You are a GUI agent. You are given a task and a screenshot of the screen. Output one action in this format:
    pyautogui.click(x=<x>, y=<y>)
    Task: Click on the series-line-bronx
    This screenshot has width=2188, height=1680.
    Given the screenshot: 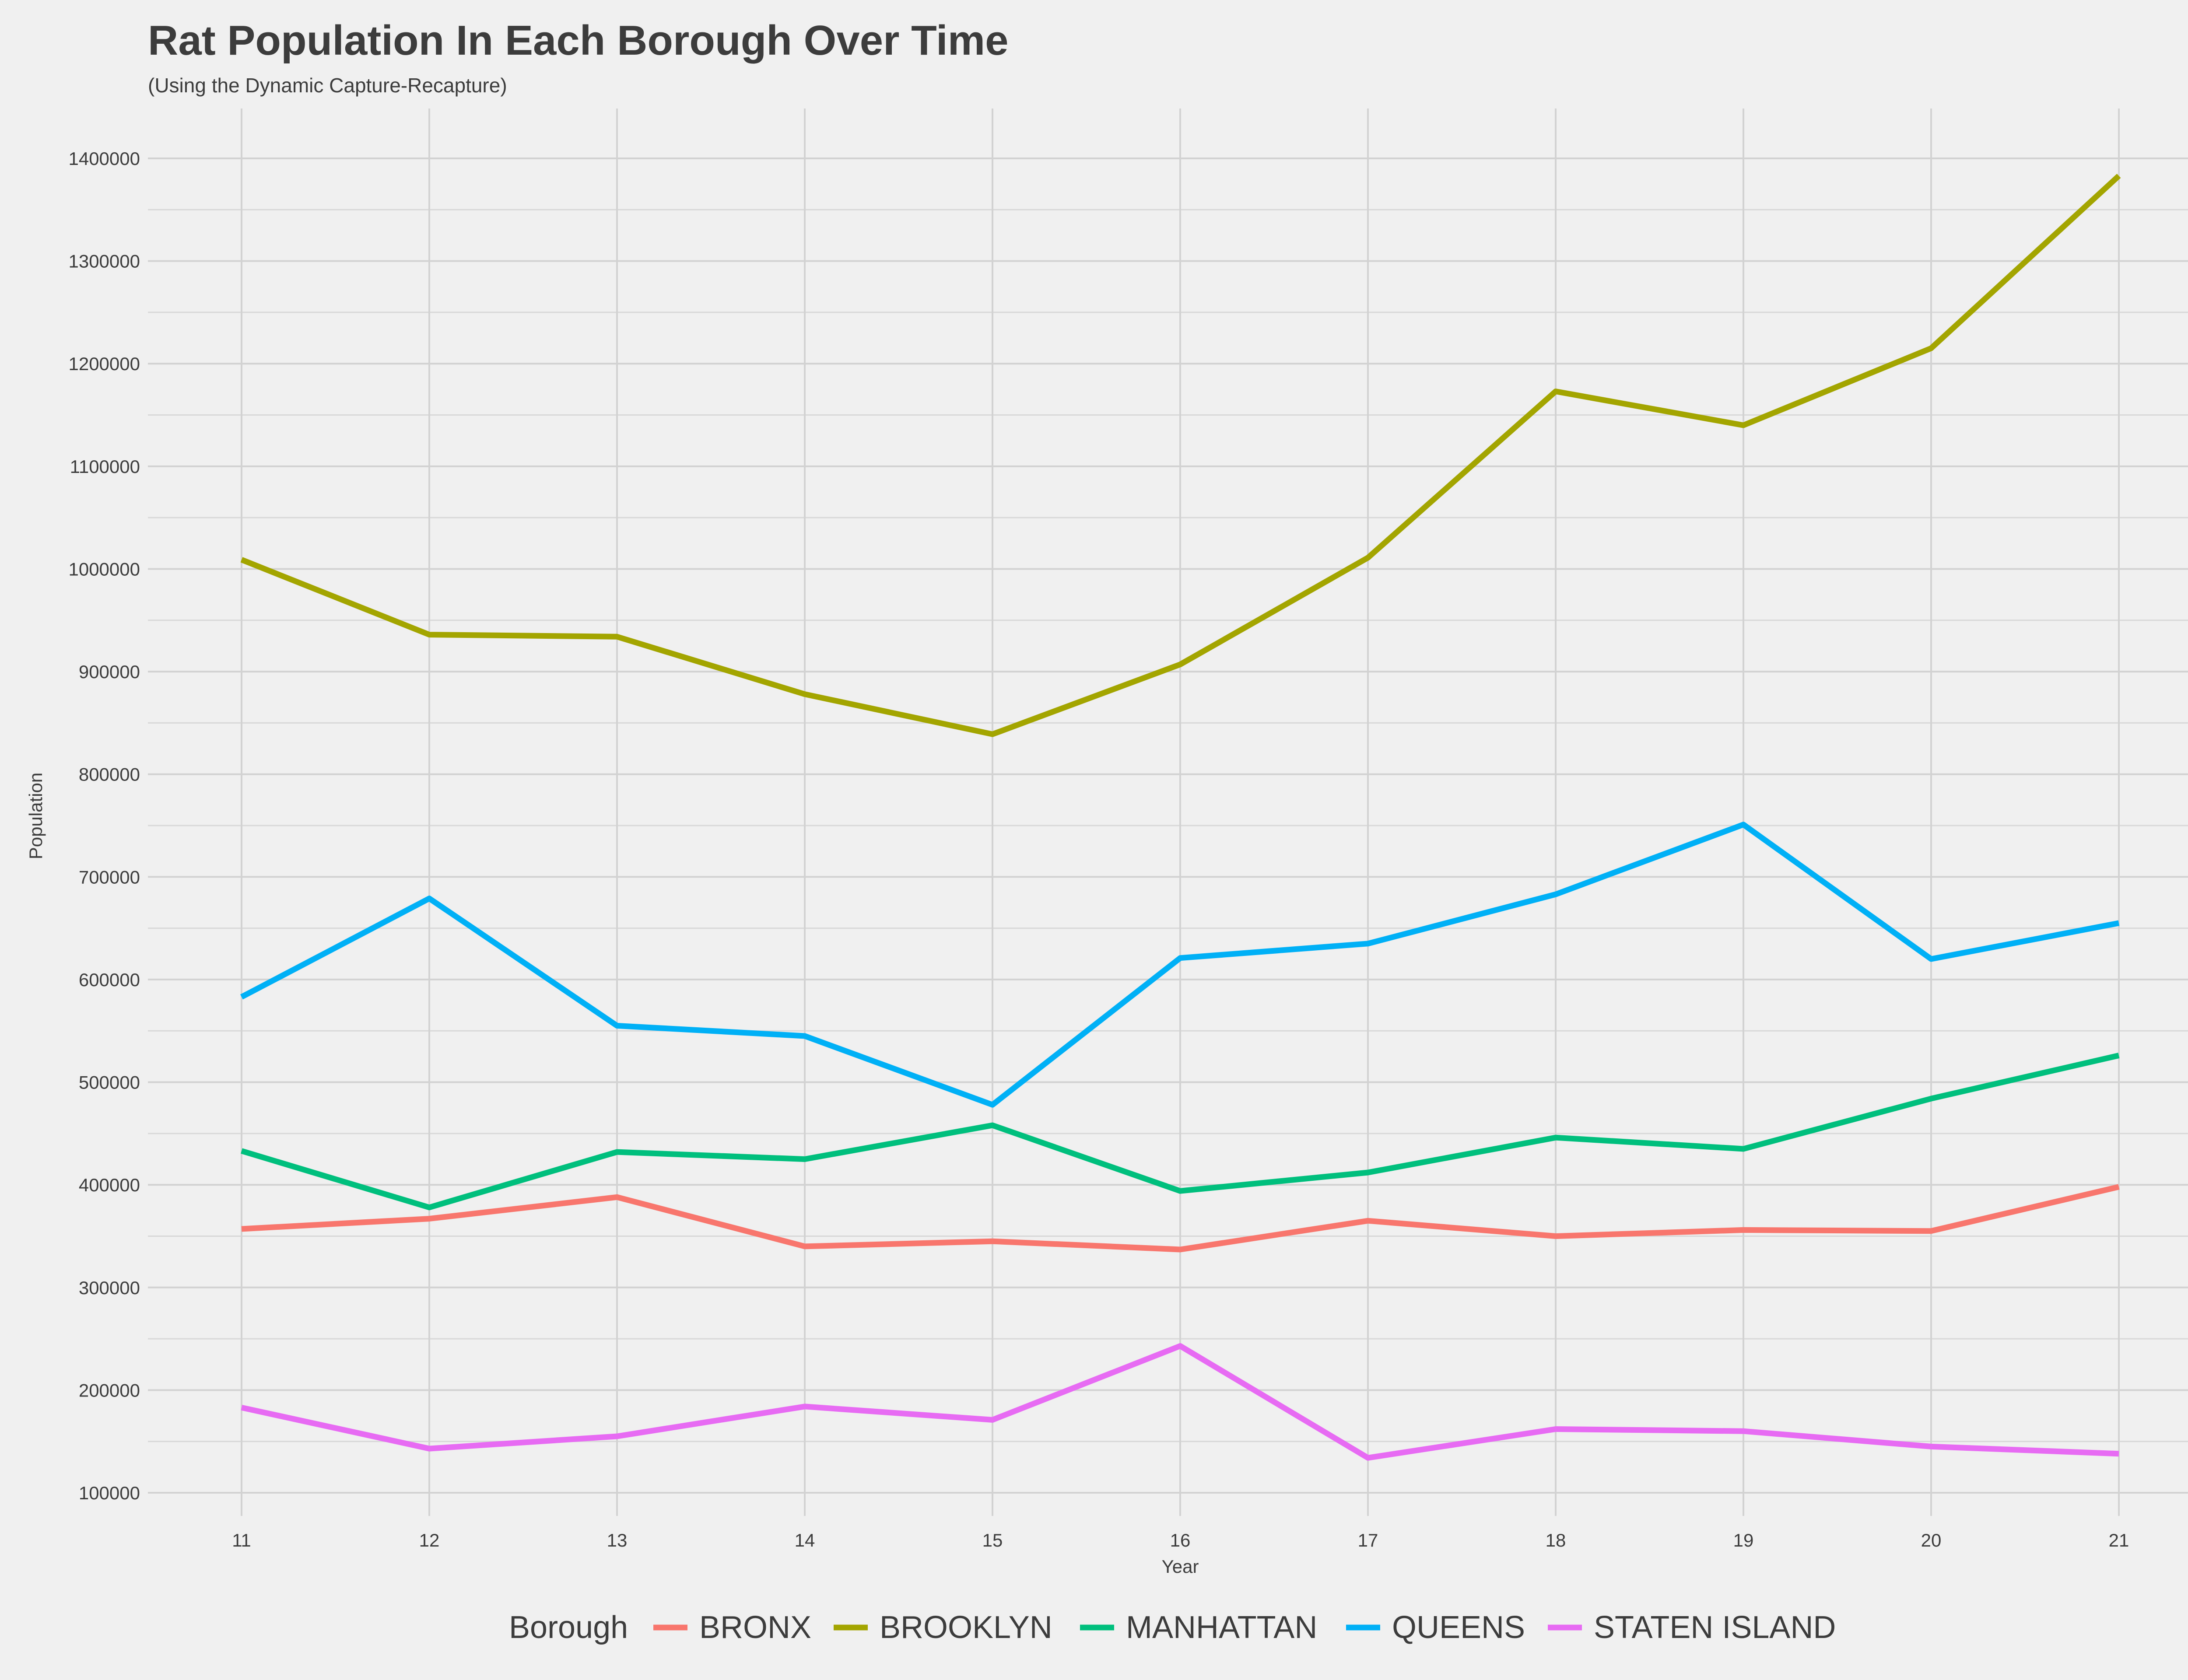 What is the action you would take?
    pyautogui.click(x=1180, y=1218)
    